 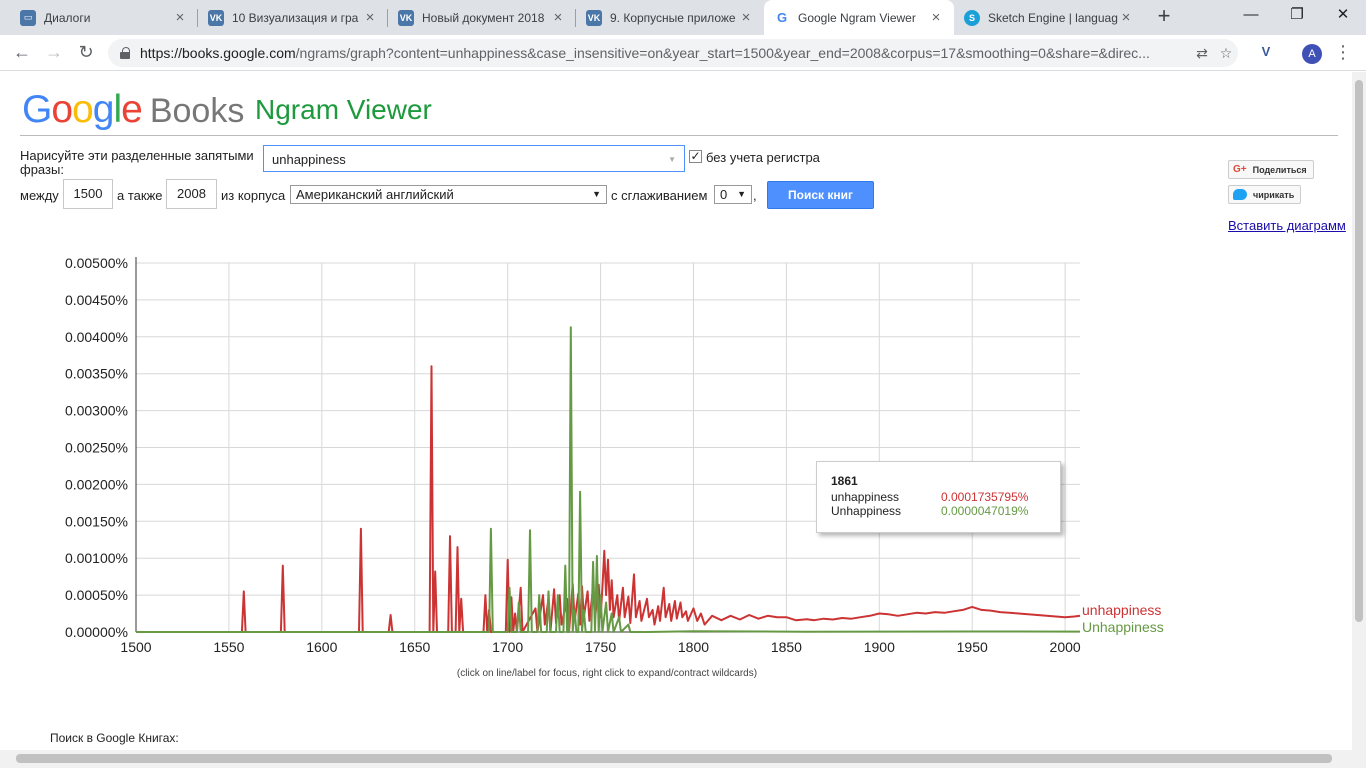 I want to click on year-end-input: 2008, so click(x=191, y=194).